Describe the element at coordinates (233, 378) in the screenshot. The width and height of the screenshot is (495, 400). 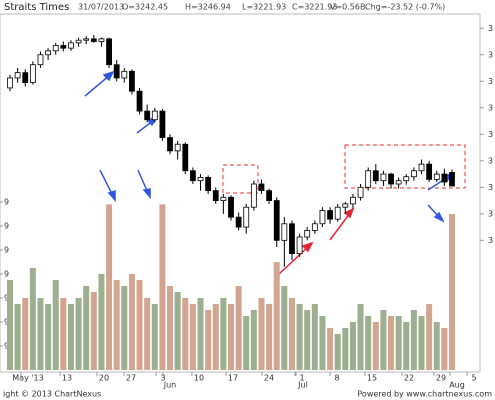
I see `x-tick-label: 17` at that location.